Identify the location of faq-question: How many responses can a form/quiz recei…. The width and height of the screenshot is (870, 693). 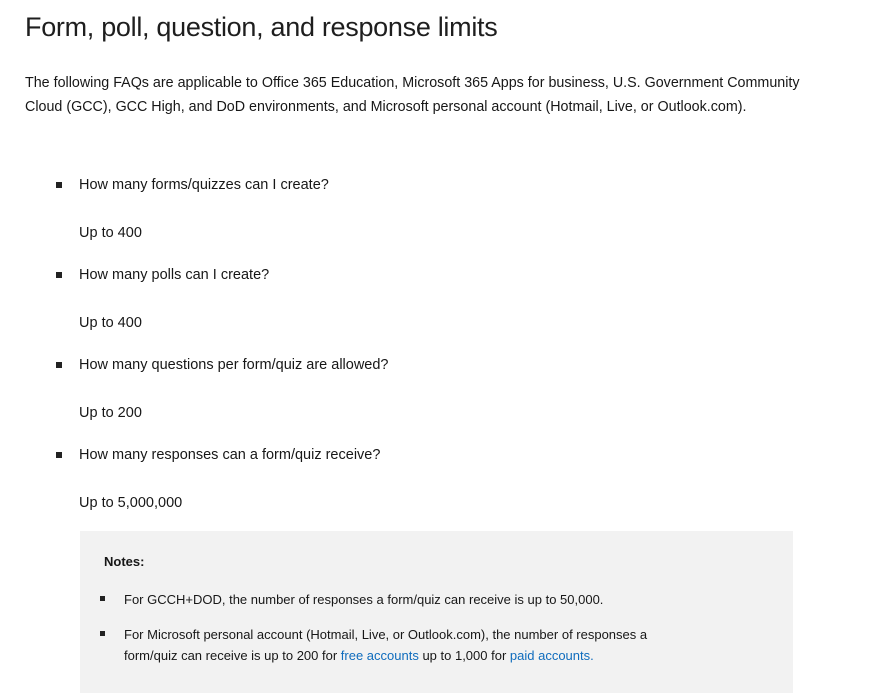
(230, 455).